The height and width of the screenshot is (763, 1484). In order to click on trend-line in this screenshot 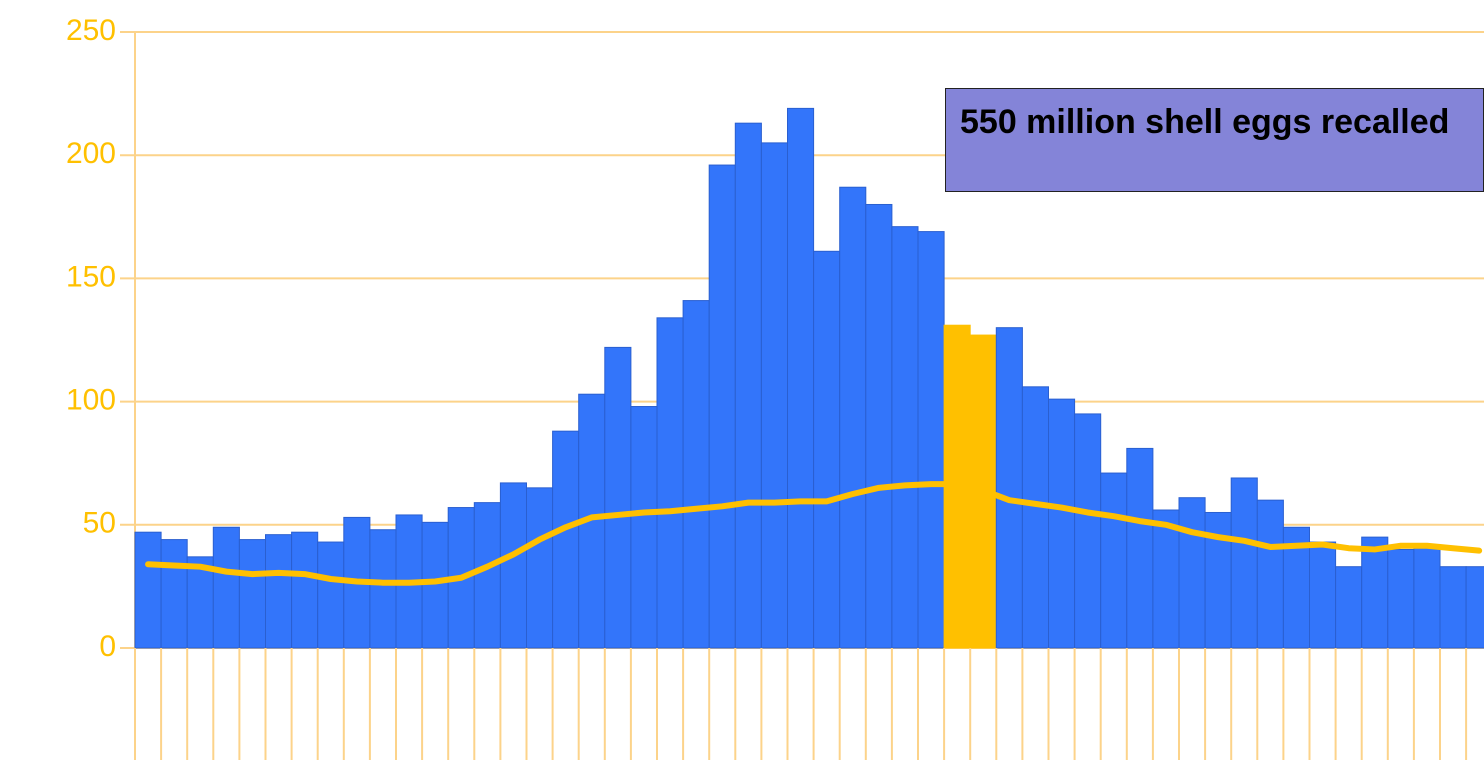, I will do `click(814, 533)`.